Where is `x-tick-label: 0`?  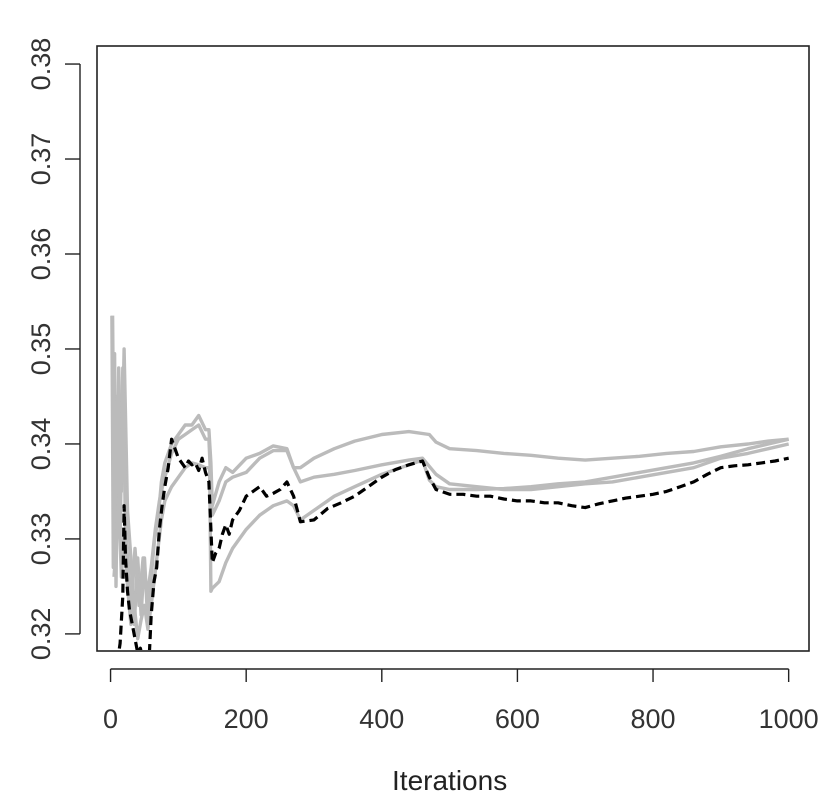 x-tick-label: 0 is located at coordinates (110, 719).